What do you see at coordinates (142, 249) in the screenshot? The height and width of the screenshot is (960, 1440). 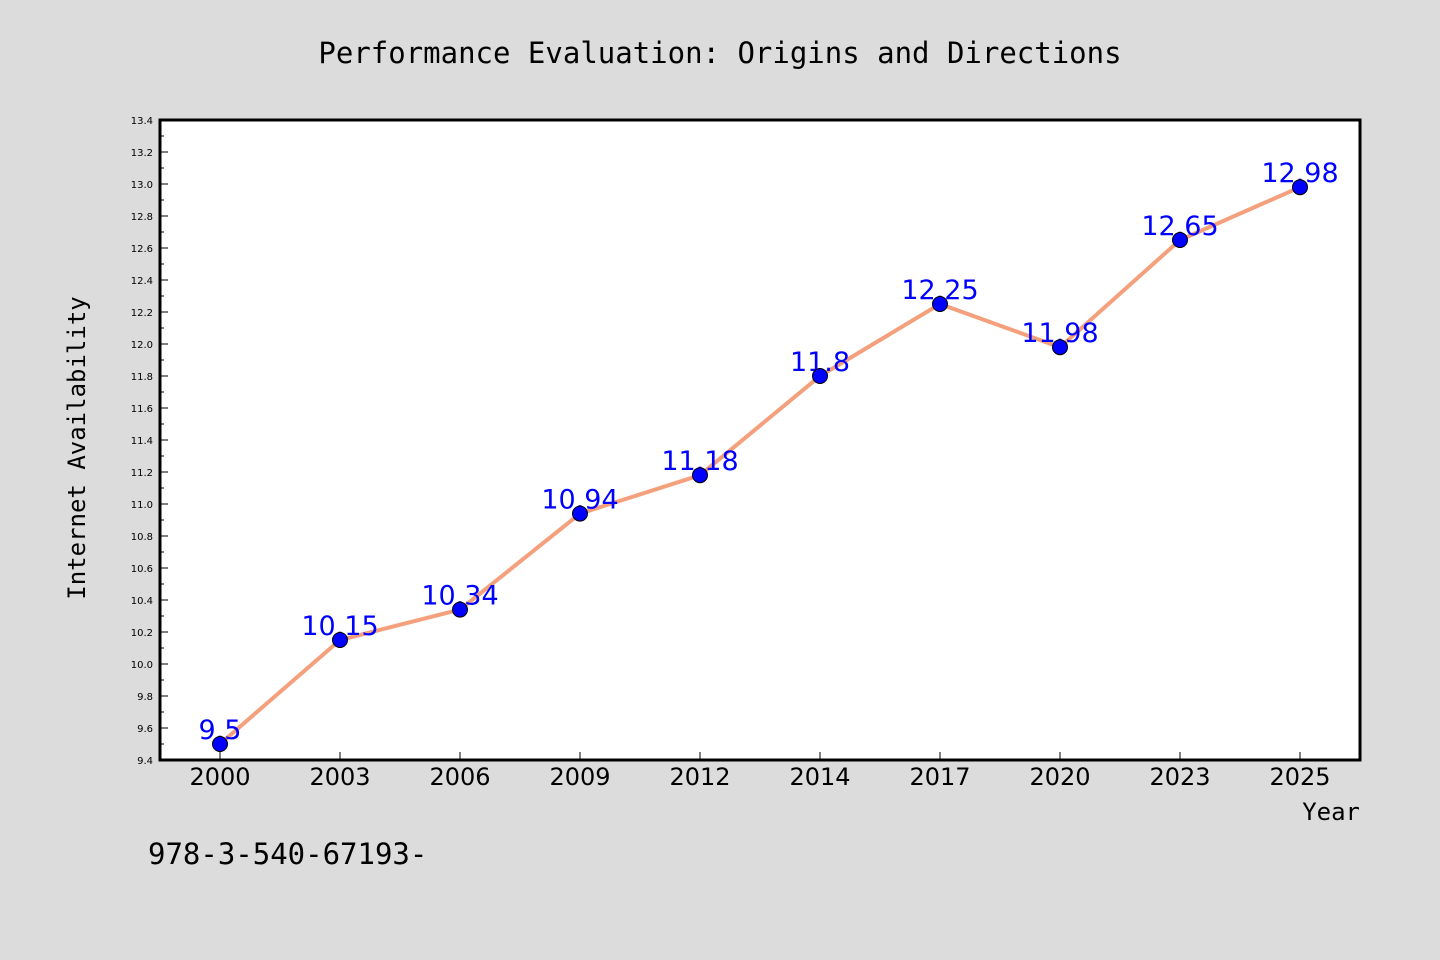 I see `y-tick-label: 12.6` at bounding box center [142, 249].